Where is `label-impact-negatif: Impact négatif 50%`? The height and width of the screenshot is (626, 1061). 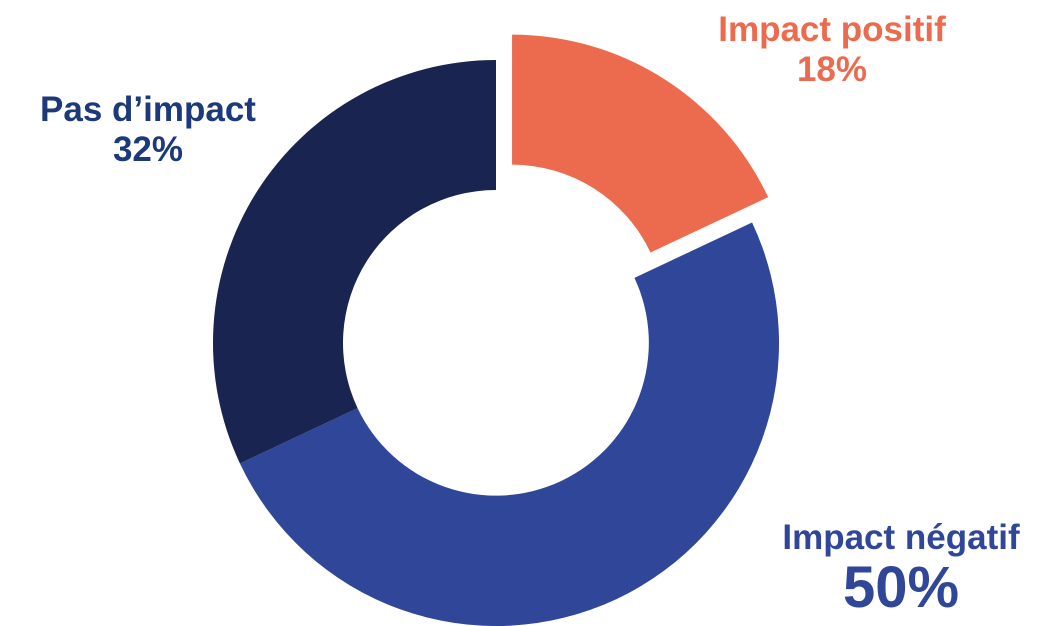
label-impact-negatif: Impact négatif 50% is located at coordinates (901, 568).